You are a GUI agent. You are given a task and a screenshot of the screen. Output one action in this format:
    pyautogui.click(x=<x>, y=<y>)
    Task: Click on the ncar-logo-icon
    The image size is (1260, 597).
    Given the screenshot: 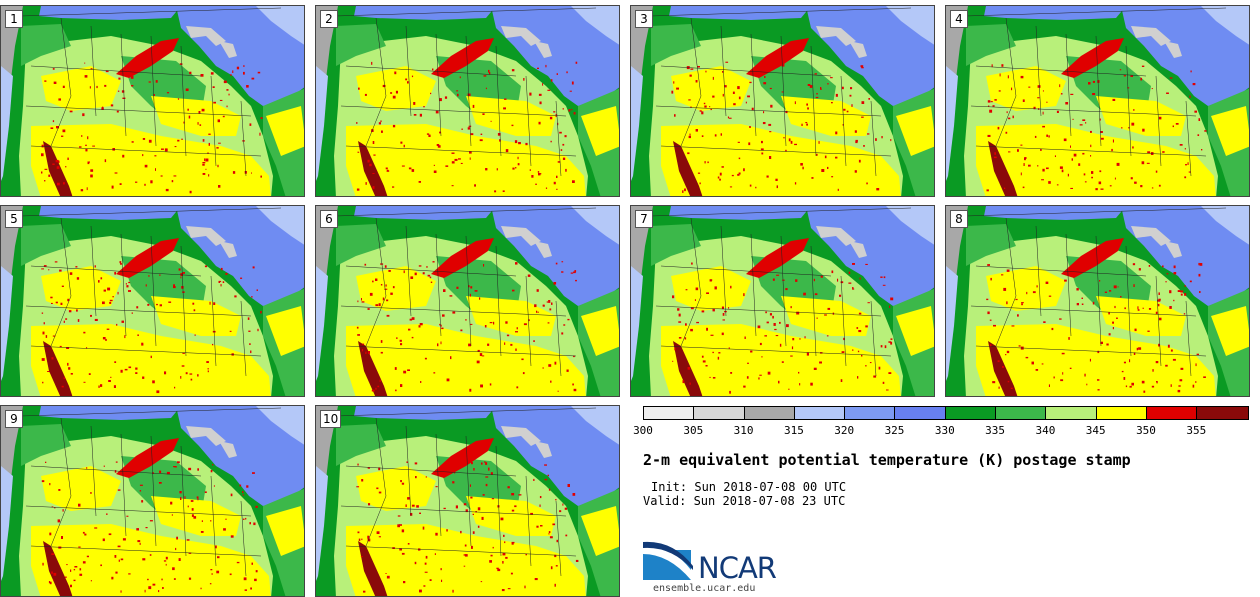 What is the action you would take?
    pyautogui.click(x=668, y=560)
    